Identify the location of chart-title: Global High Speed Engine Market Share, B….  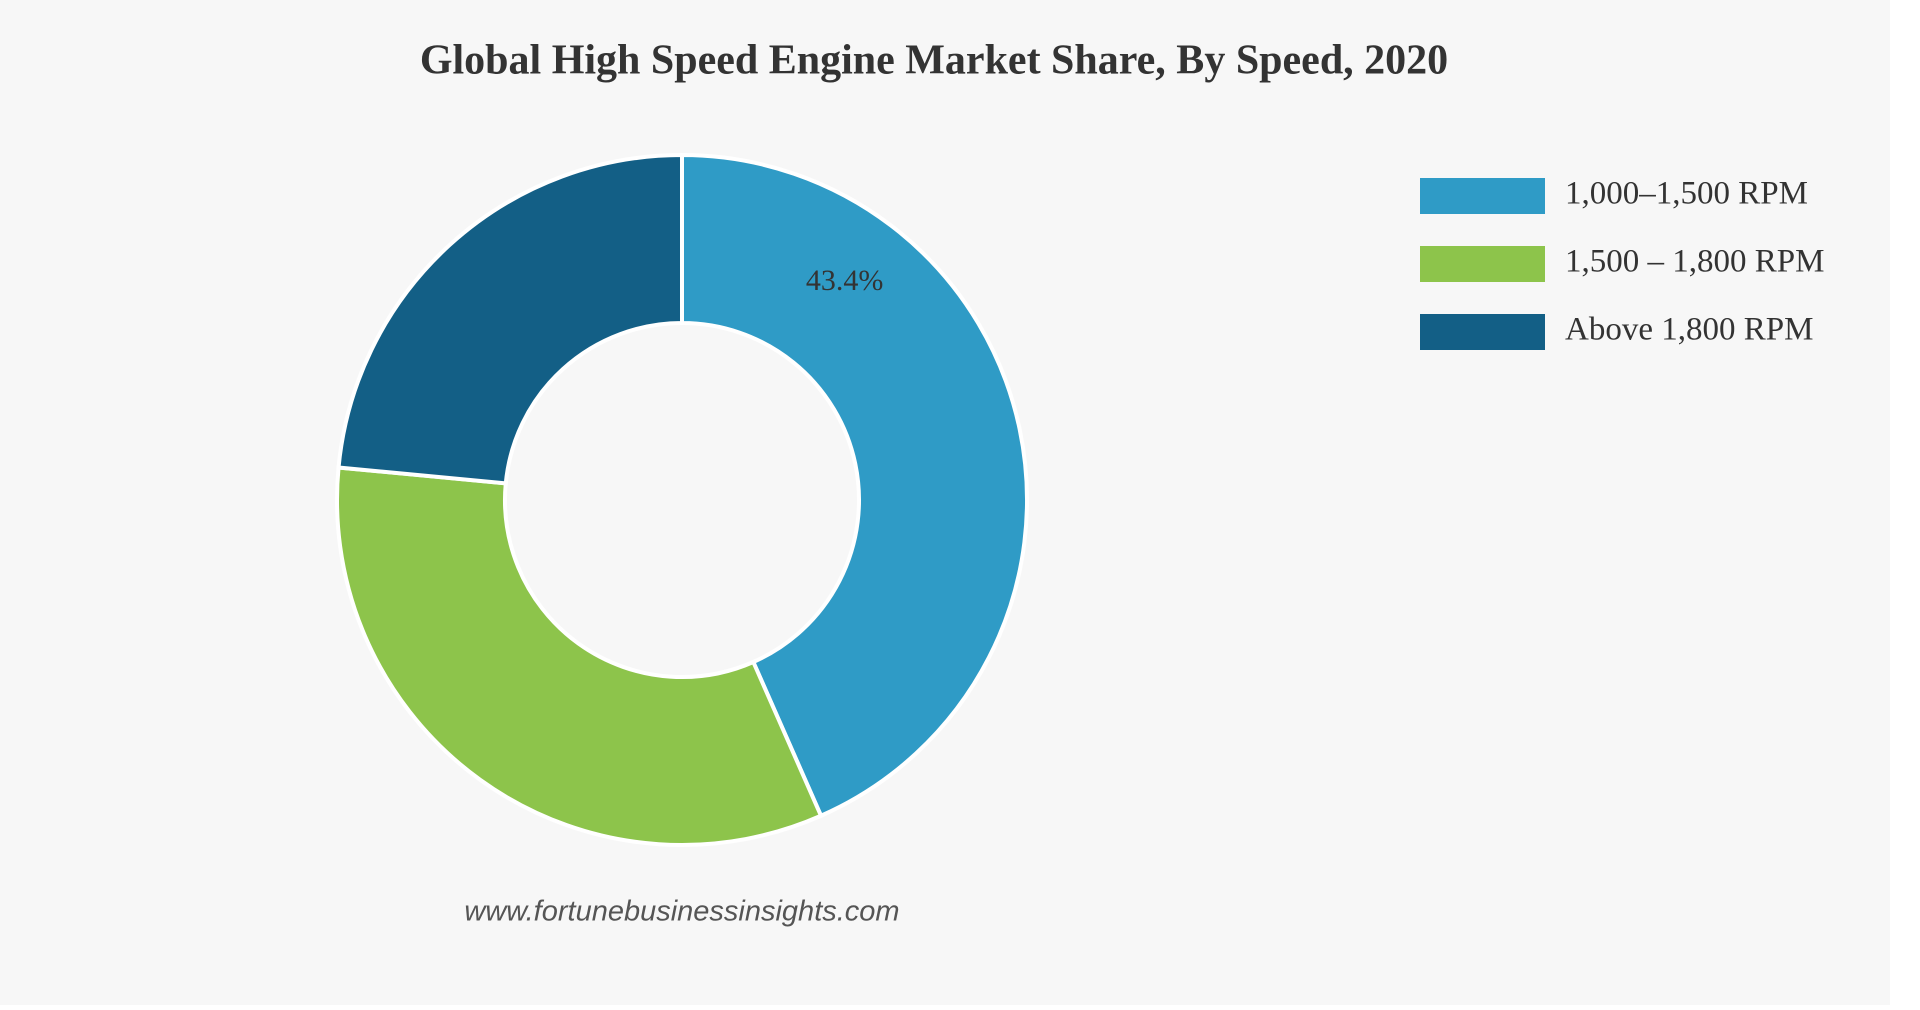
(934, 61).